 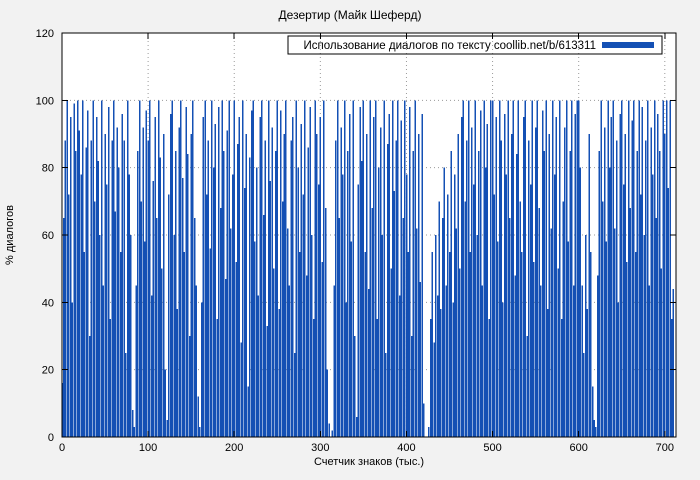 What do you see at coordinates (62, 448) in the screenshot?
I see `x-tick-label: 0` at bounding box center [62, 448].